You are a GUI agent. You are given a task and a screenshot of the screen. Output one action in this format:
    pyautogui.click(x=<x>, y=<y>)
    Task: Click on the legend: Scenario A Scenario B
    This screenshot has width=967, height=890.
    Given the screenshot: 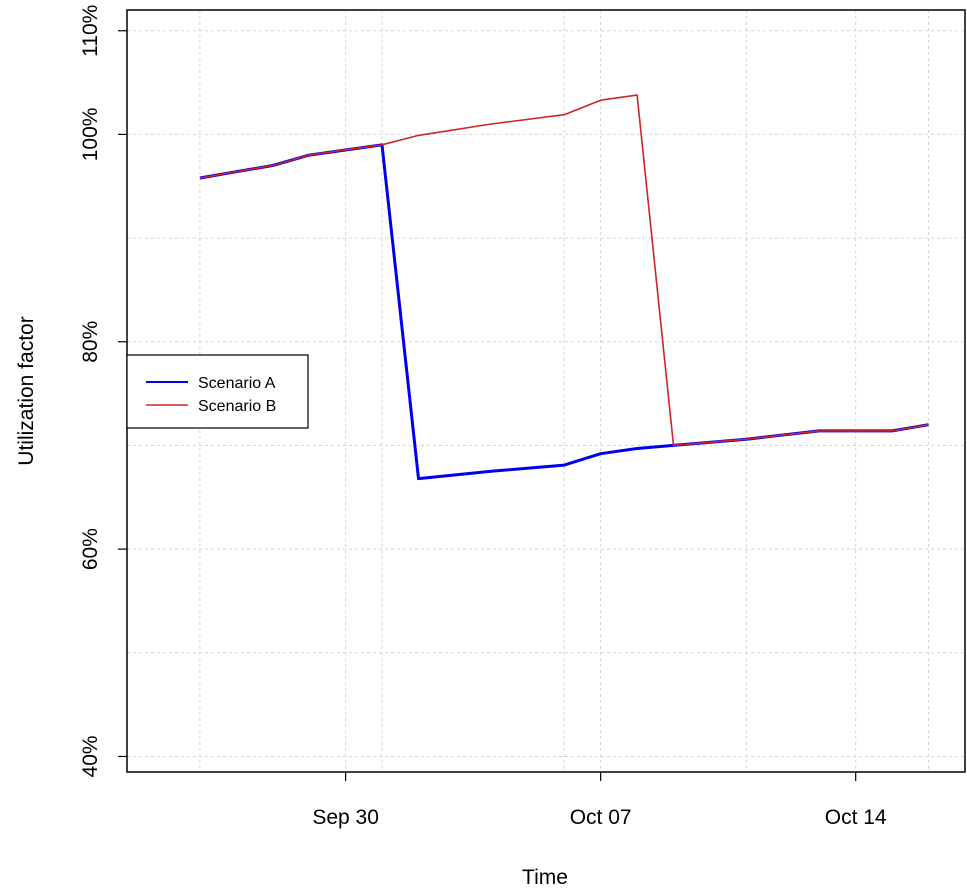 What is the action you would take?
    pyautogui.click(x=217, y=391)
    